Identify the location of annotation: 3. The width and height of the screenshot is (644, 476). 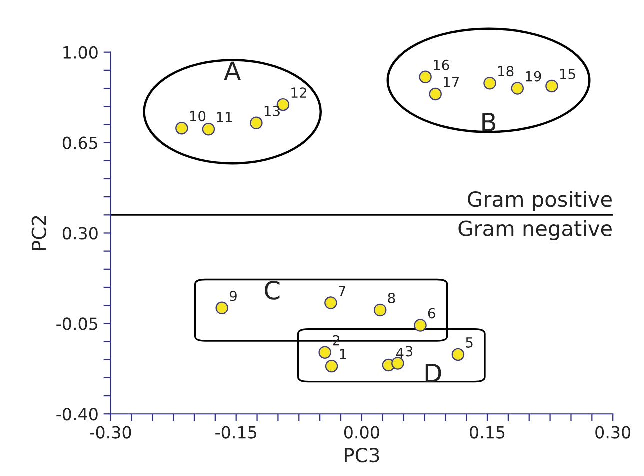
(409, 351).